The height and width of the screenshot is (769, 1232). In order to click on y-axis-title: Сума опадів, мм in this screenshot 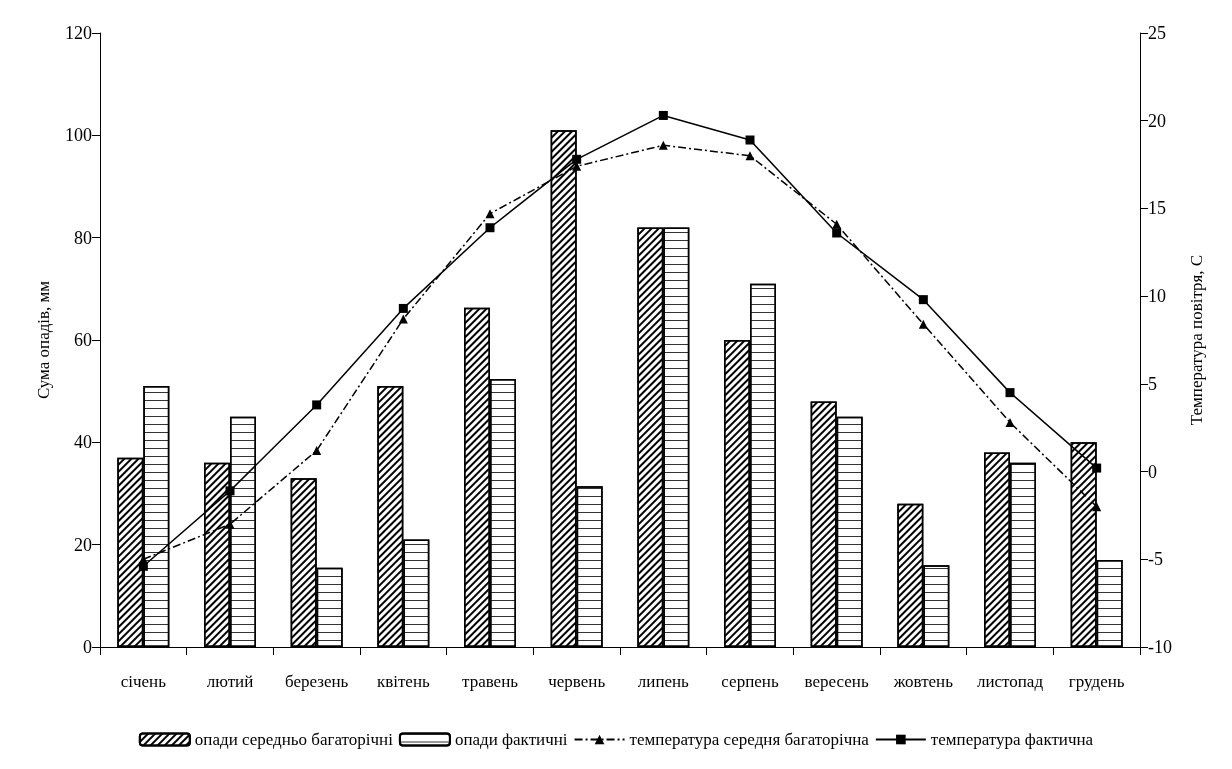, I will do `click(43, 340)`.